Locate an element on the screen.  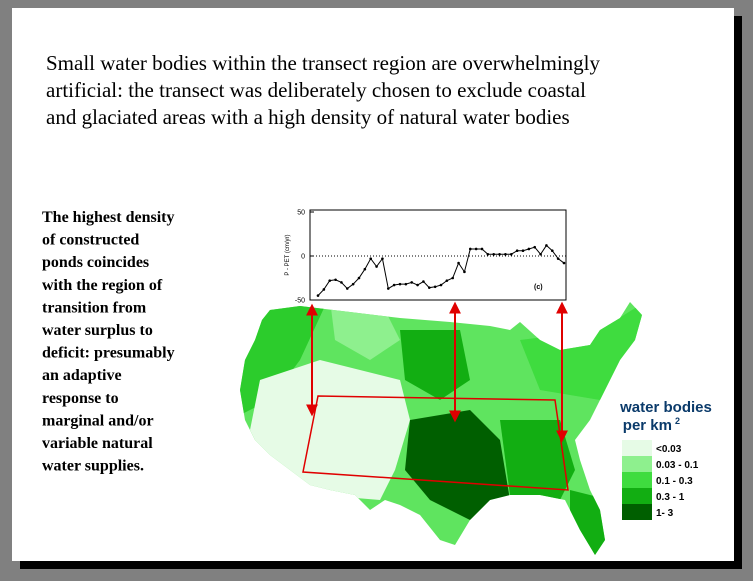
y-tick-label: 50 is located at coordinates (301, 213).